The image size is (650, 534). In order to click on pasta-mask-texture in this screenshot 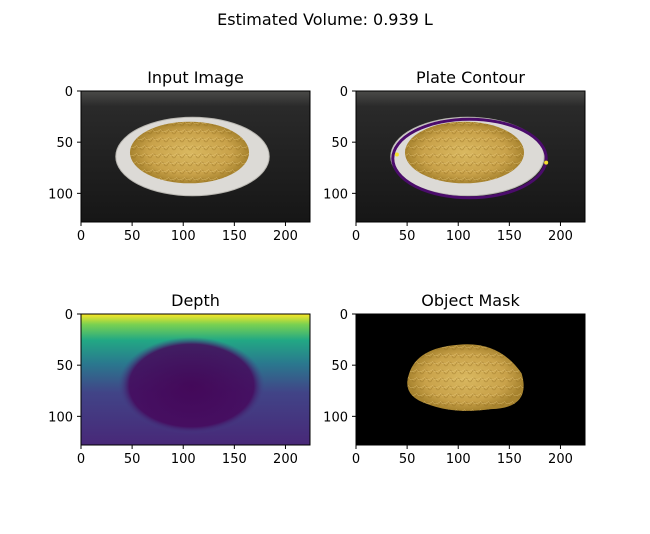, I will do `click(465, 377)`.